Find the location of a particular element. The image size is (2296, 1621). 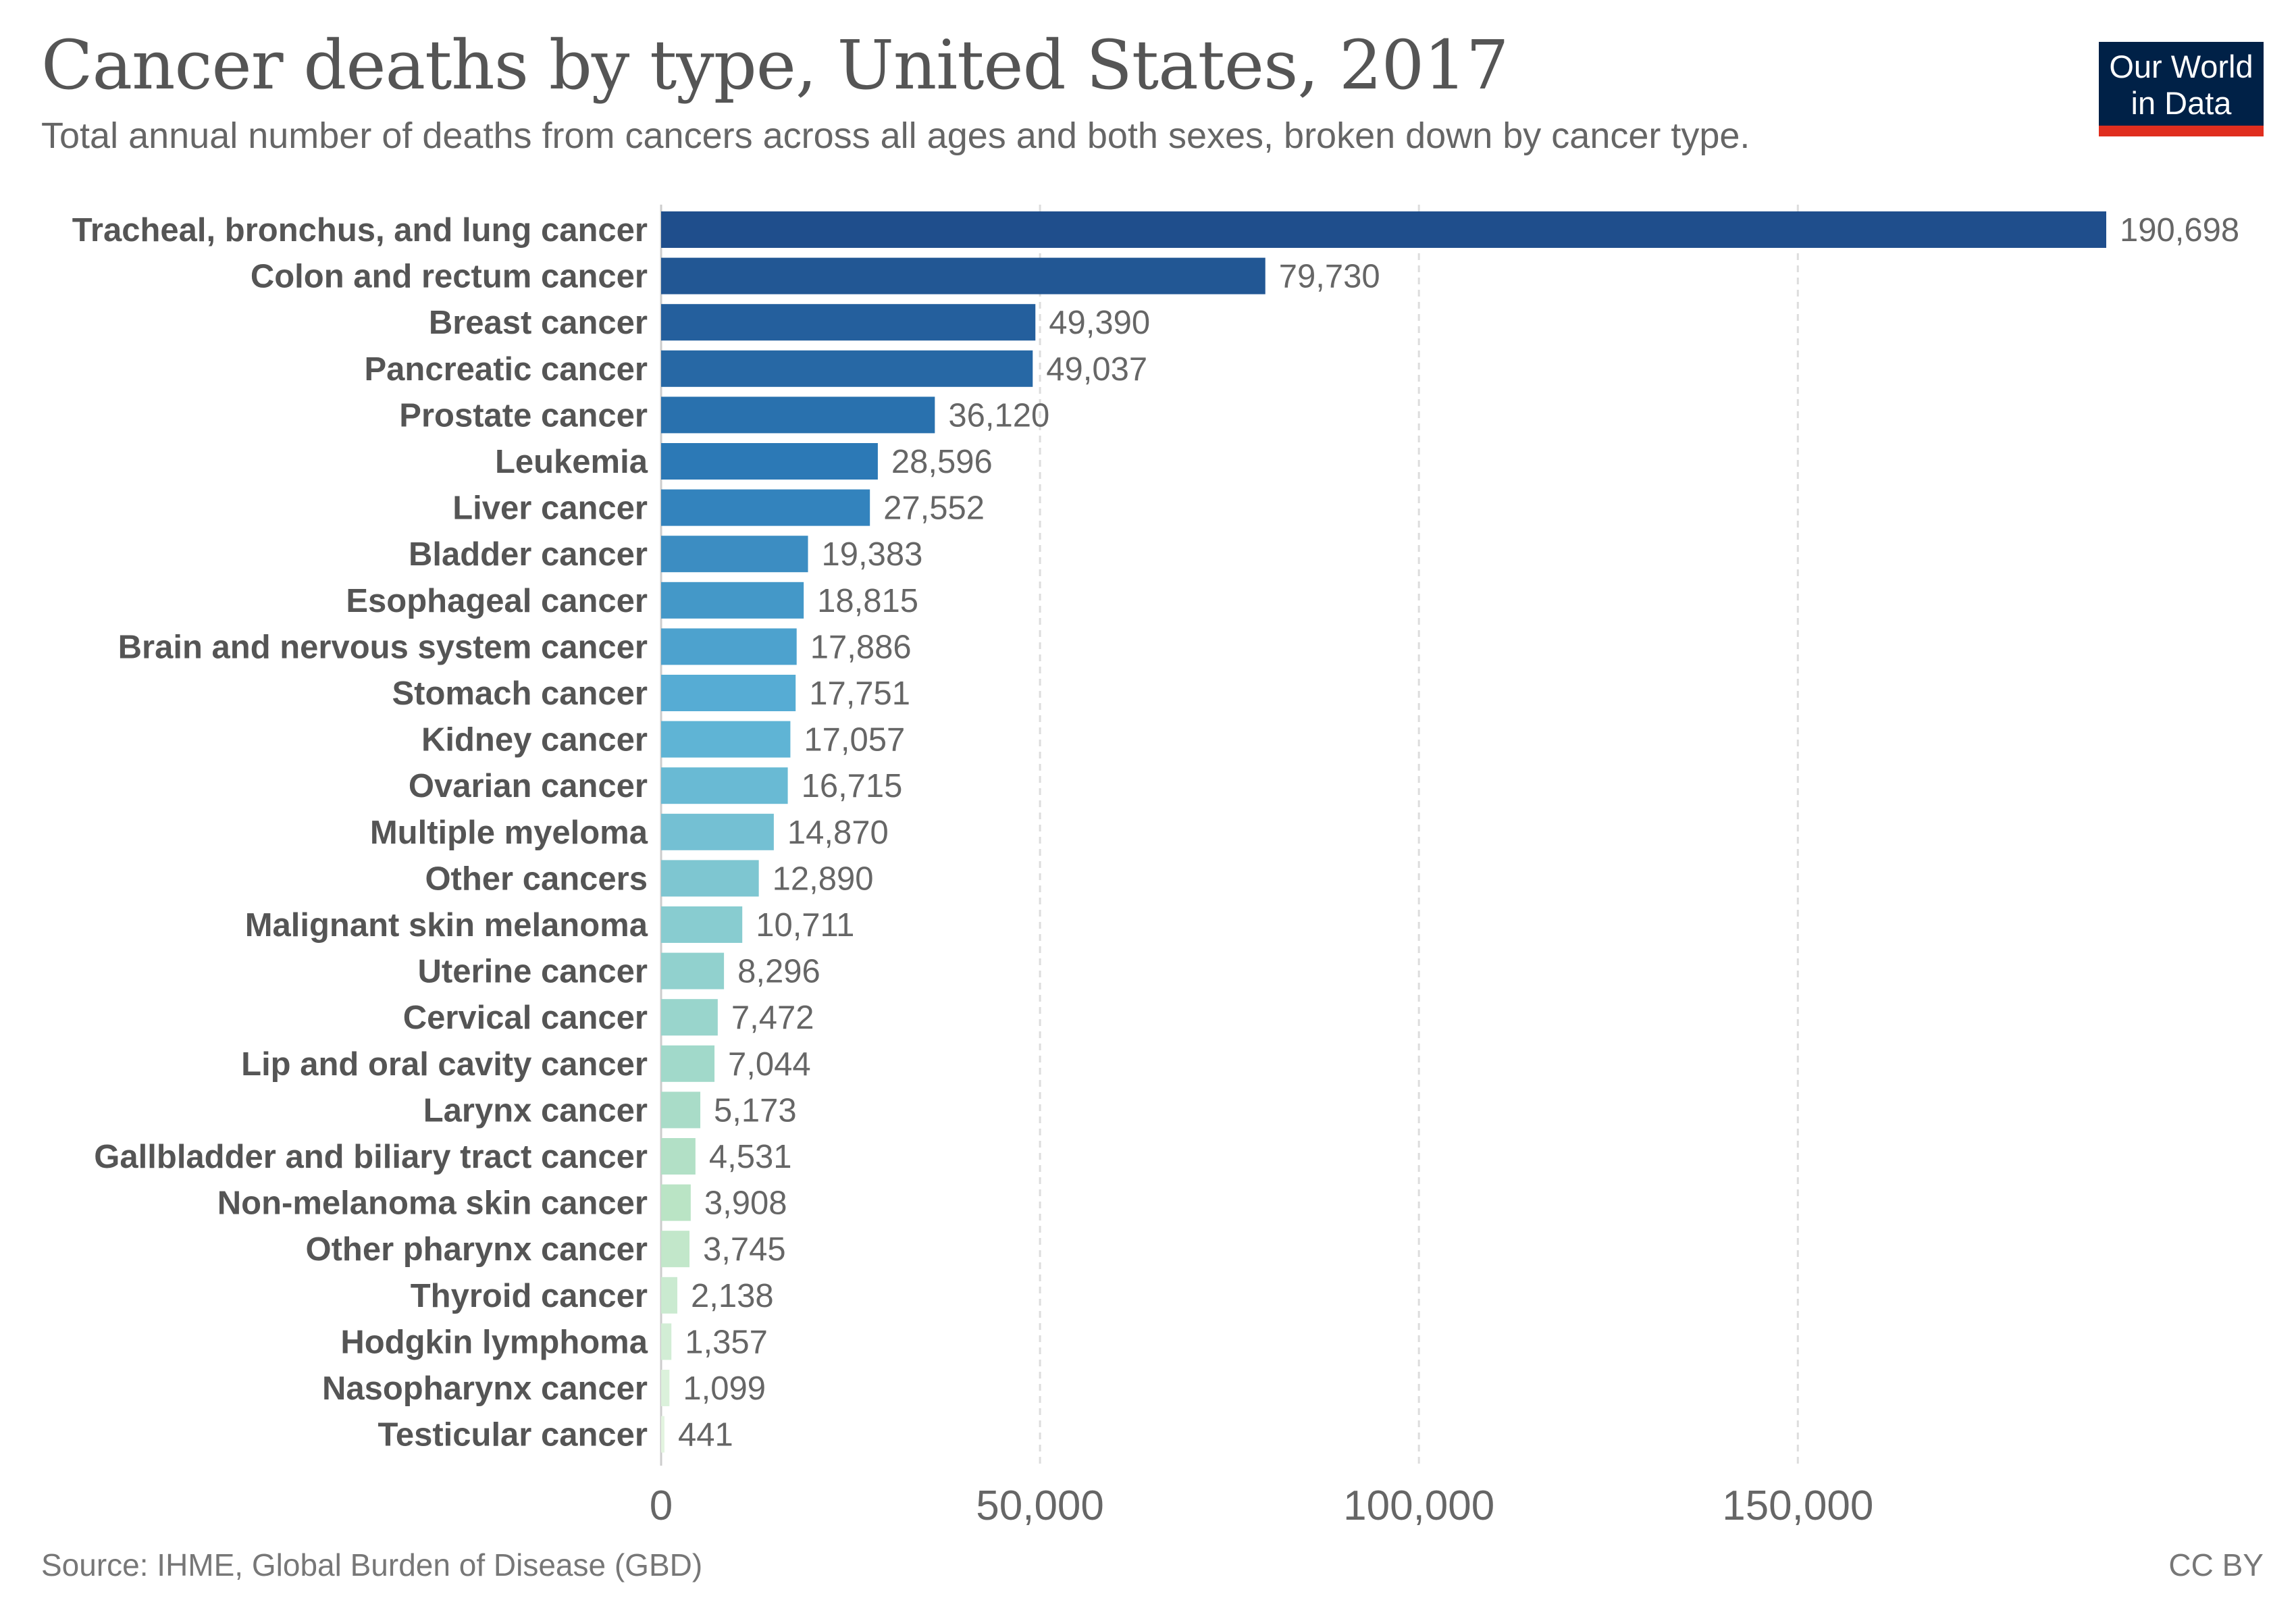

license-link: CC BY is located at coordinates (2216, 1565).